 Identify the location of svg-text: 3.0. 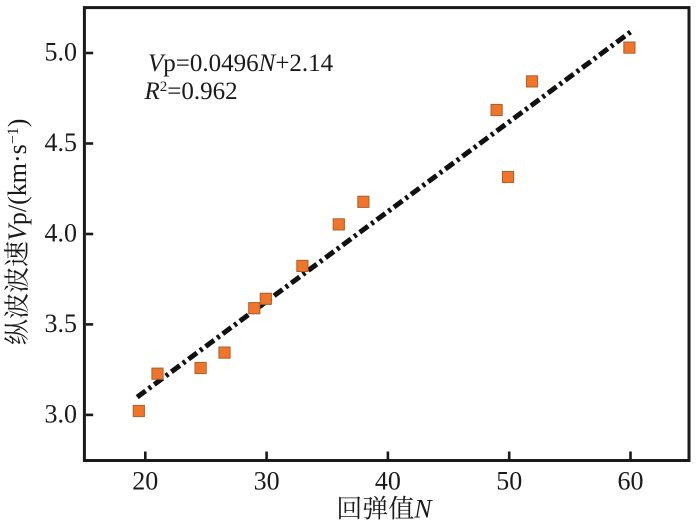
(61, 413).